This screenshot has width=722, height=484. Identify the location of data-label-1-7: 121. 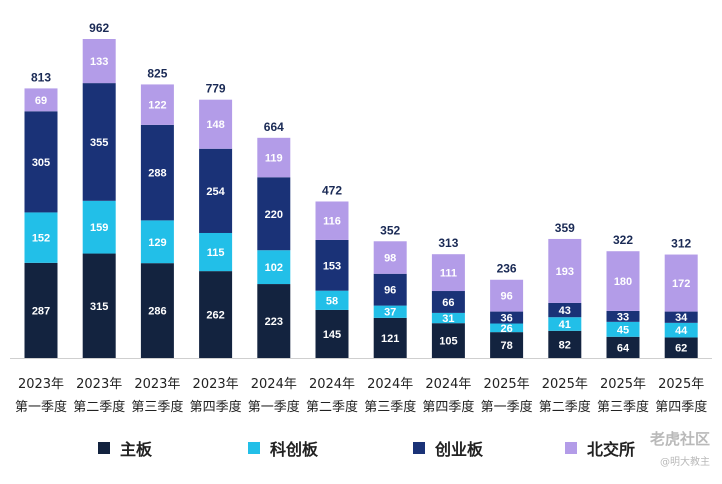
(390, 339).